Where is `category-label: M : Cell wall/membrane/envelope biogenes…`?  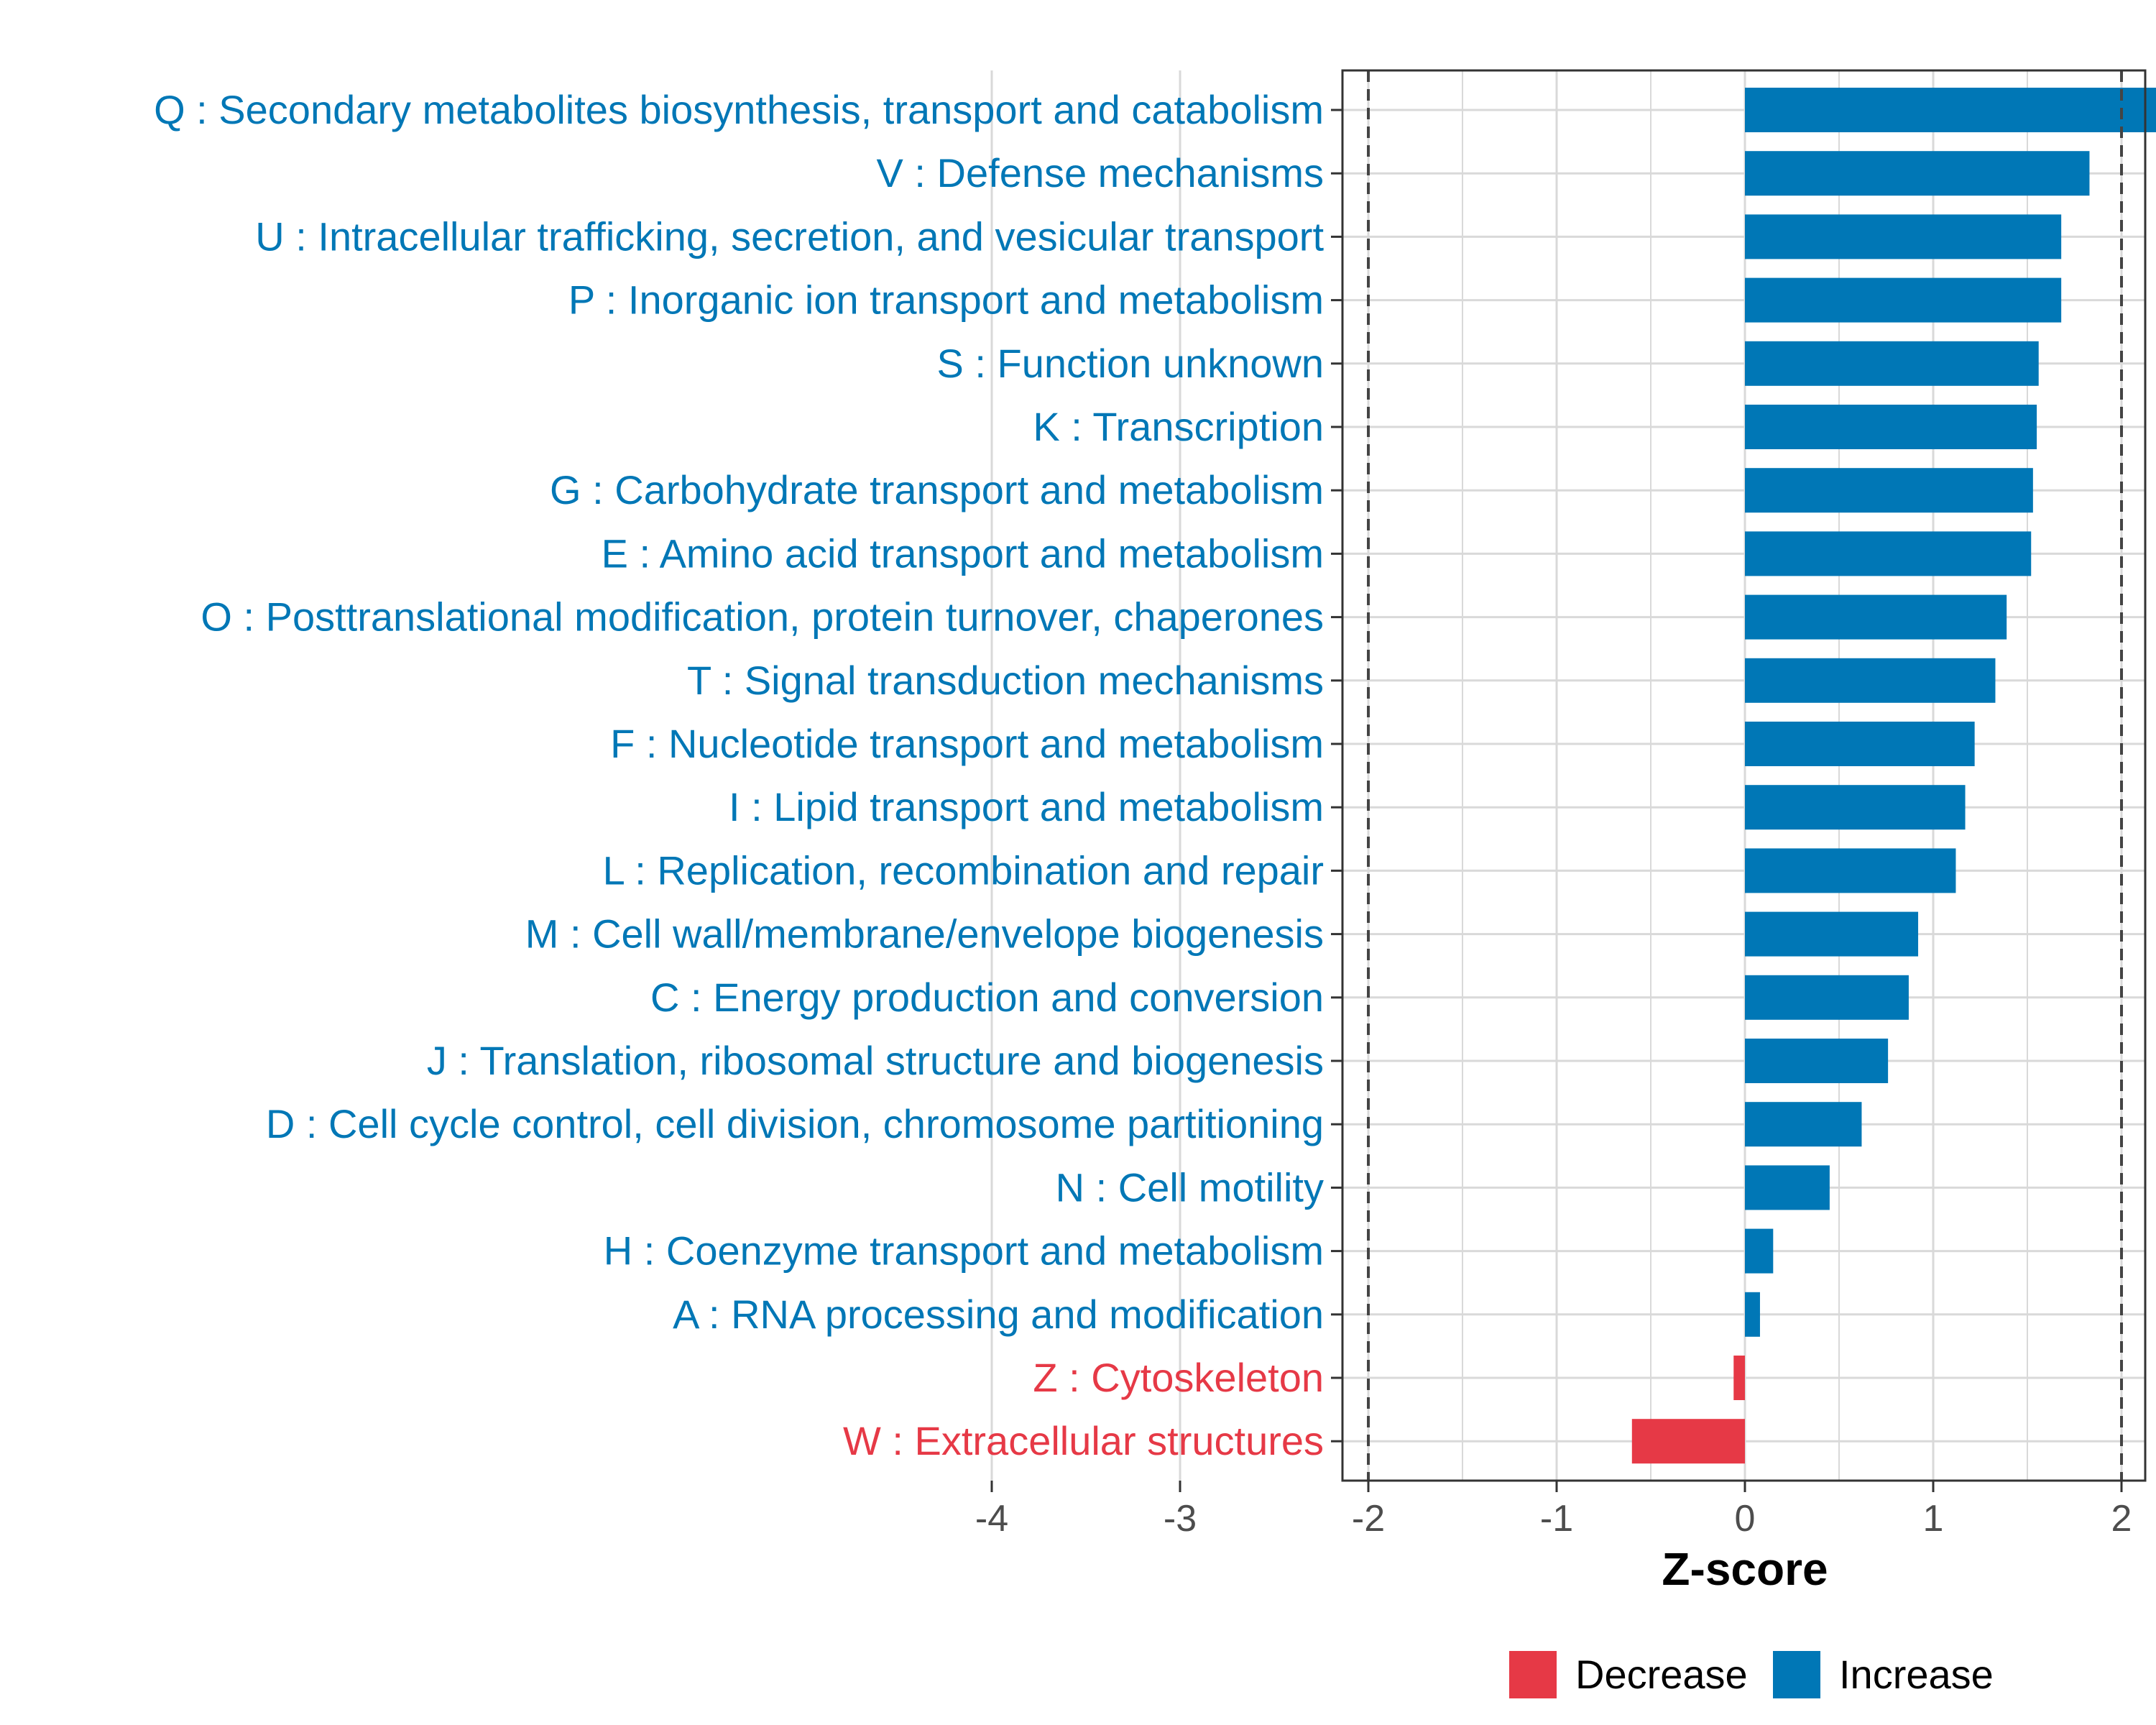 category-label: M : Cell wall/membrane/envelope biogenes… is located at coordinates (924, 934).